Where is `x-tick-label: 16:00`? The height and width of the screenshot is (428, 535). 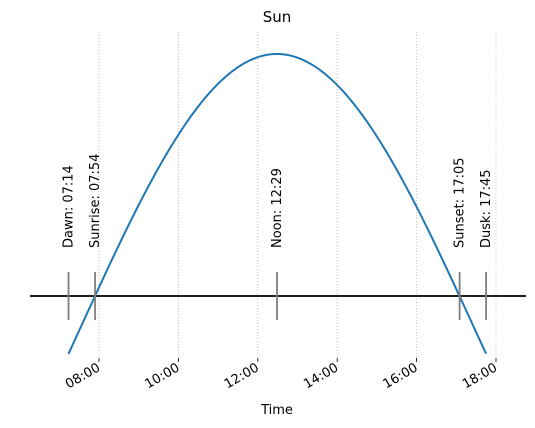 x-tick-label: 16:00 is located at coordinates (401, 376).